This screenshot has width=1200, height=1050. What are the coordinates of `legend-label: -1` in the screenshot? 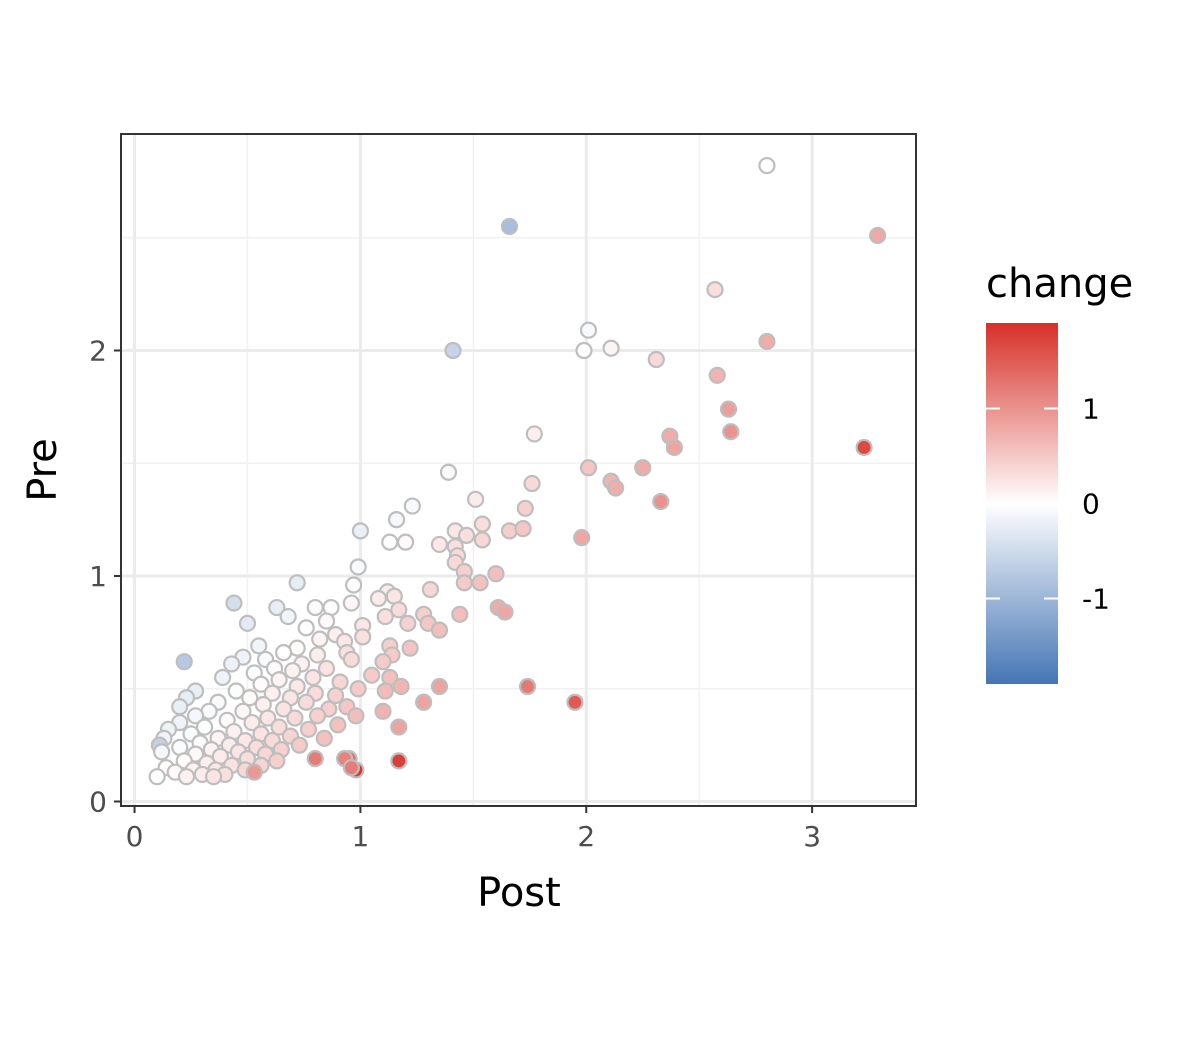 It's located at (1096, 599).